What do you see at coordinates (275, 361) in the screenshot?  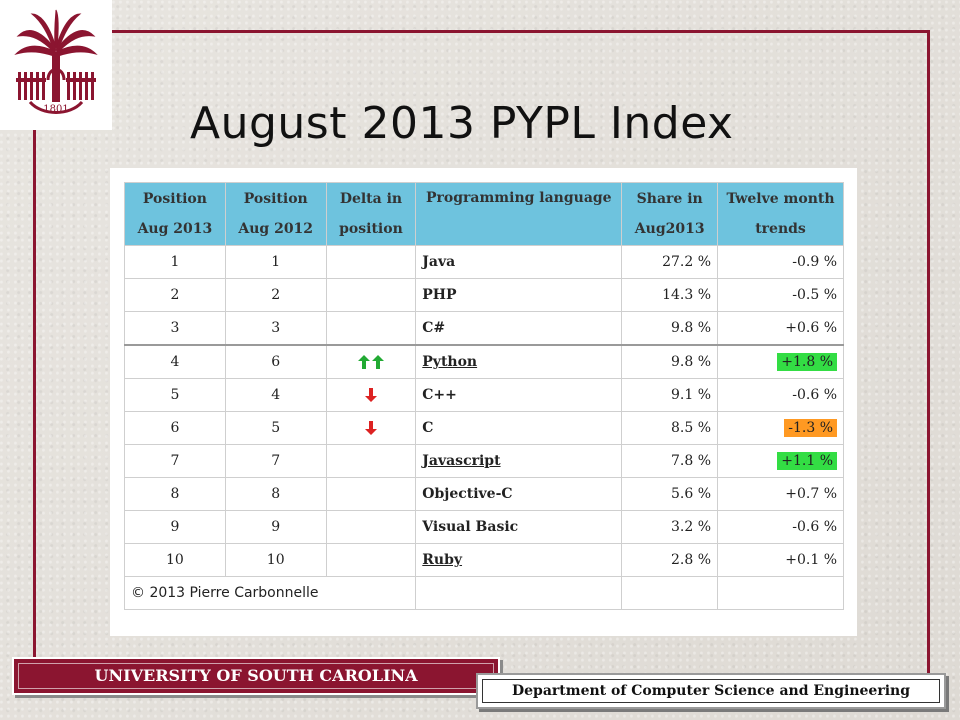 I see `cell-position-2012: 6` at bounding box center [275, 361].